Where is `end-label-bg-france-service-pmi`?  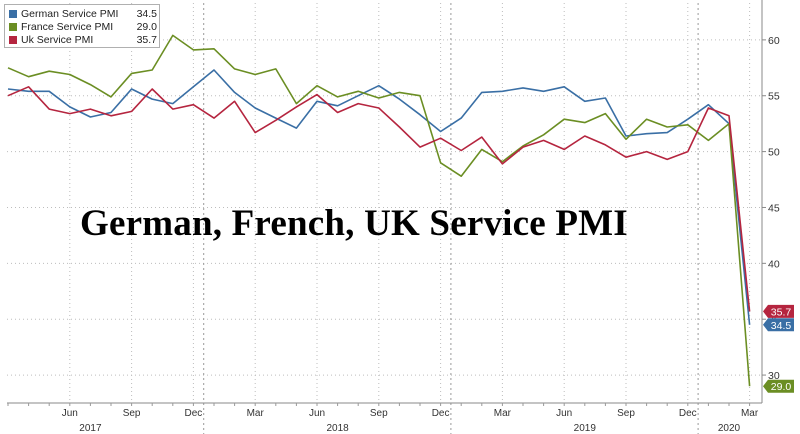
end-label-bg-france-service-pmi is located at coordinates (778, 386).